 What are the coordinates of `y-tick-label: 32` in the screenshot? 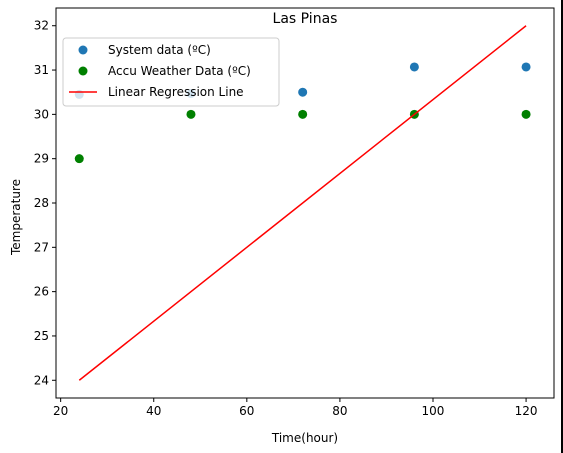 It's located at (41, 26).